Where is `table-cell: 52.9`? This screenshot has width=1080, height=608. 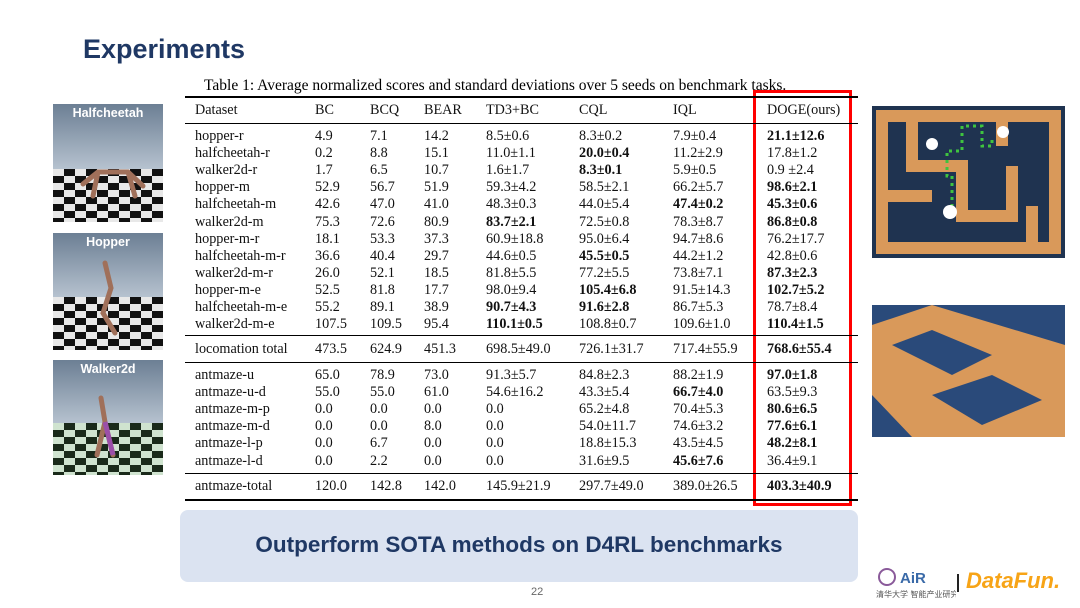
table-cell: 52.9 is located at coordinates (327, 187).